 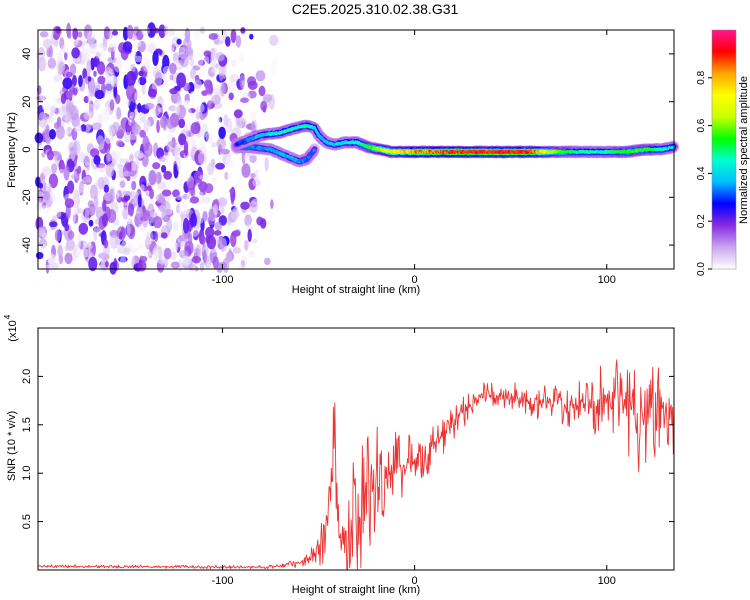 I want to click on y-tick-label: 0, so click(x=27, y=149).